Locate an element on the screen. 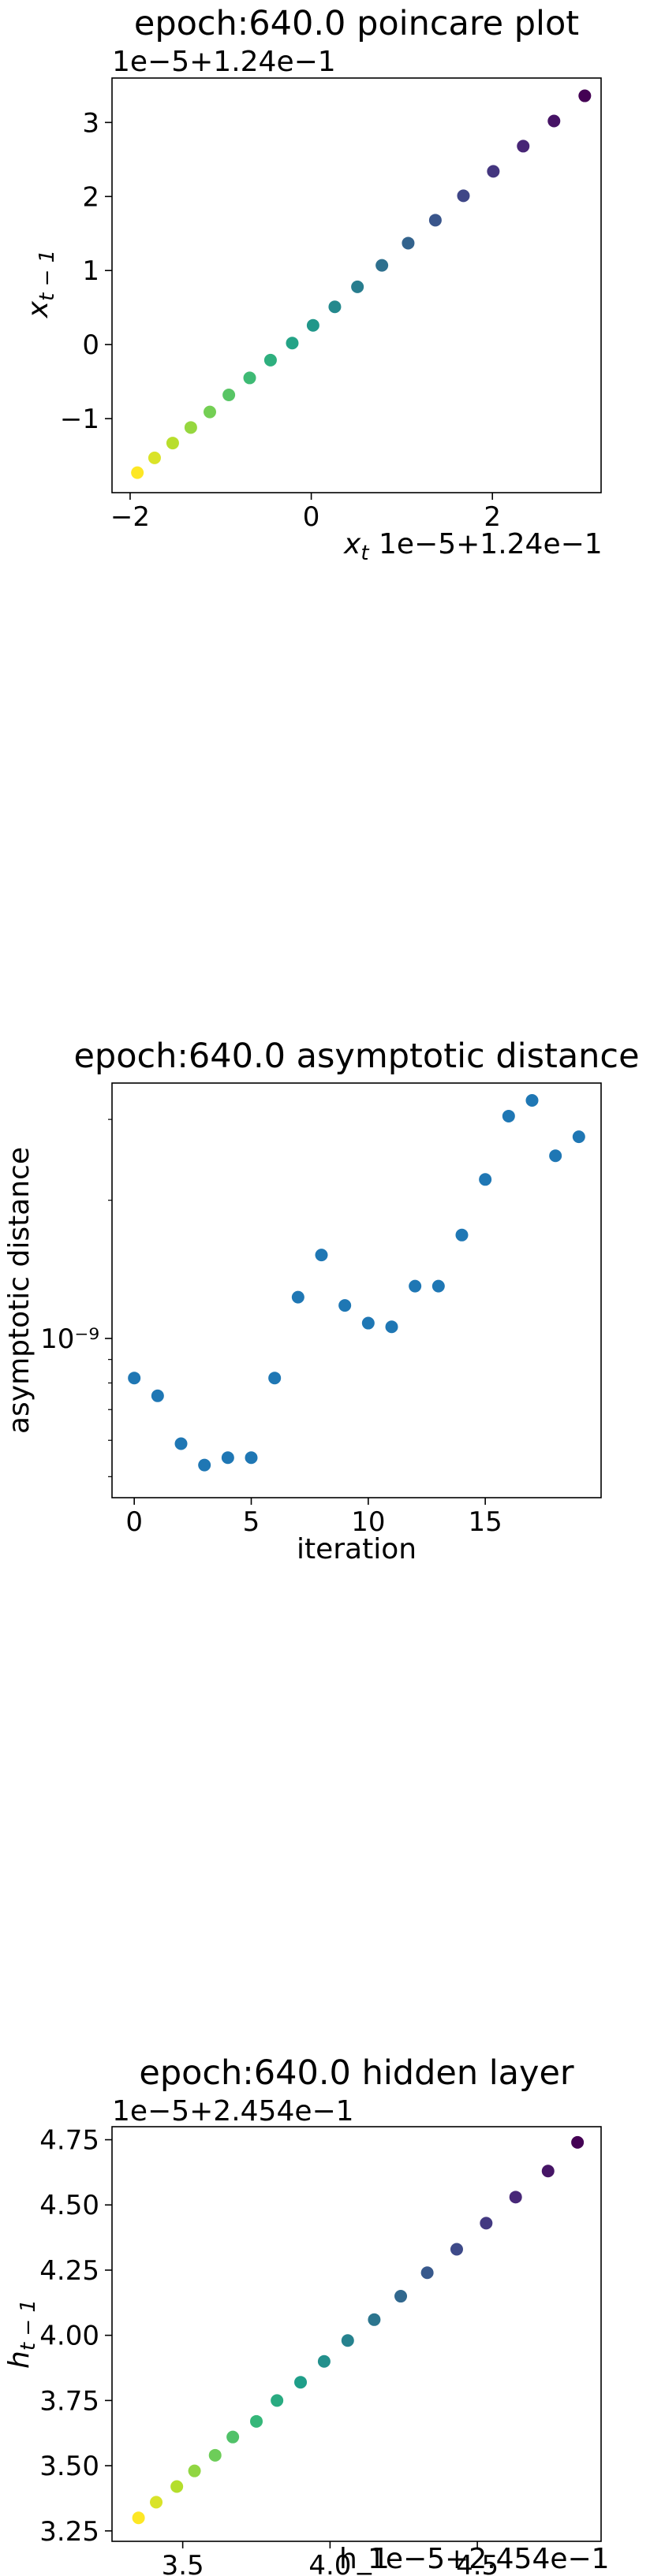 The height and width of the screenshot is (2576, 650). y-axis-label: ht − 1 is located at coordinates (21, 2334).